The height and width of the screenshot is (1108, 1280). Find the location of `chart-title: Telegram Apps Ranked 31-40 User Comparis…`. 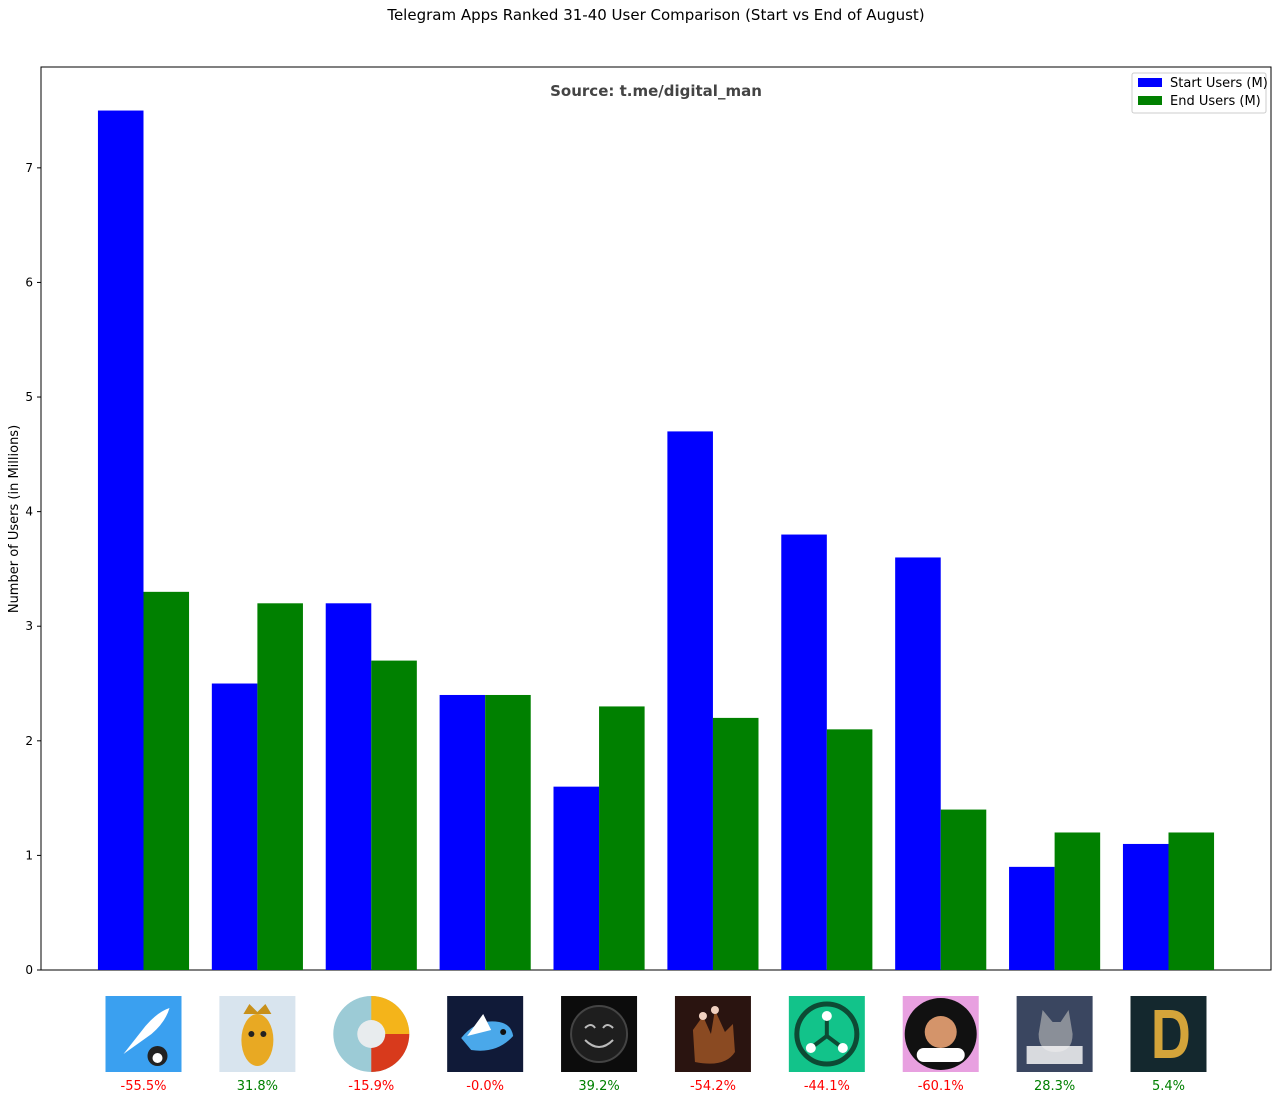

chart-title: Telegram Apps Ranked 31-40 User Comparis… is located at coordinates (655, 15).